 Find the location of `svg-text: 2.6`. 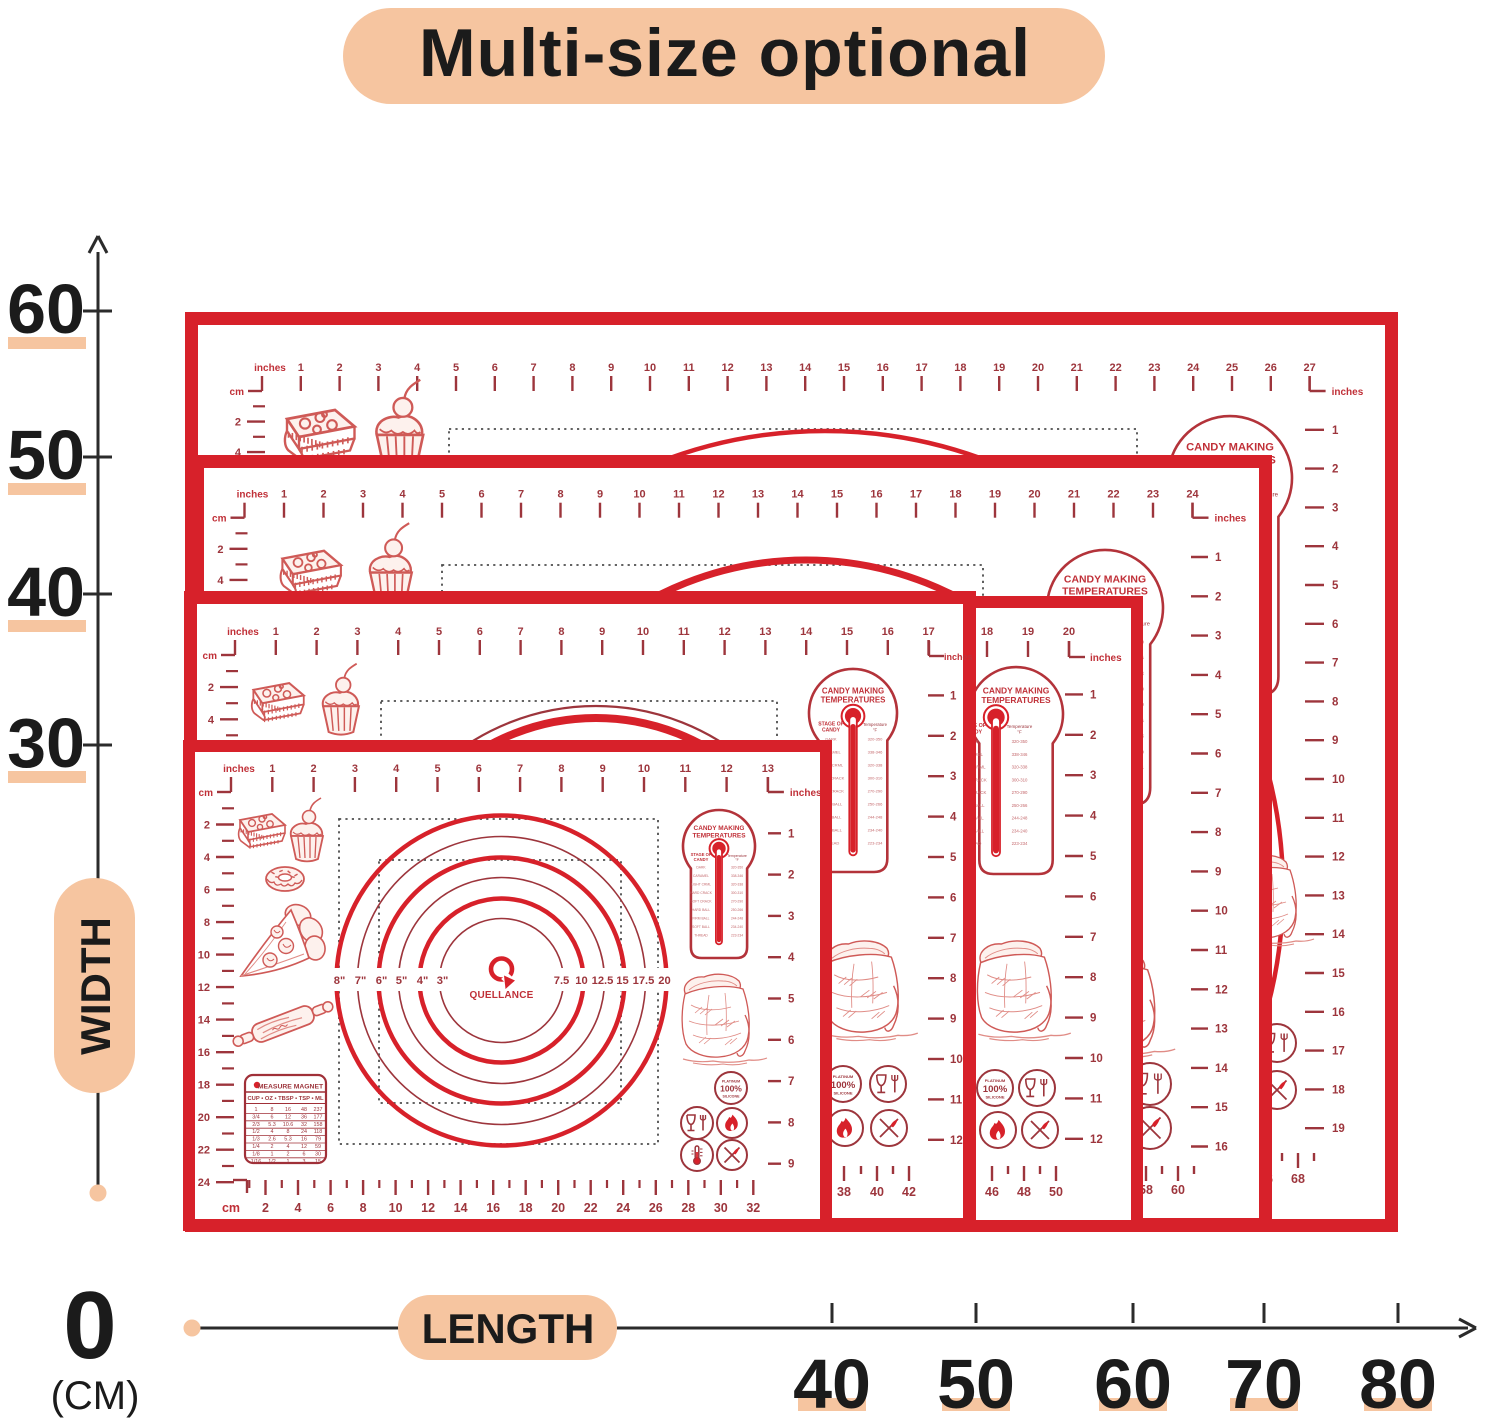

svg-text: 2.6 is located at coordinates (272, 1140).